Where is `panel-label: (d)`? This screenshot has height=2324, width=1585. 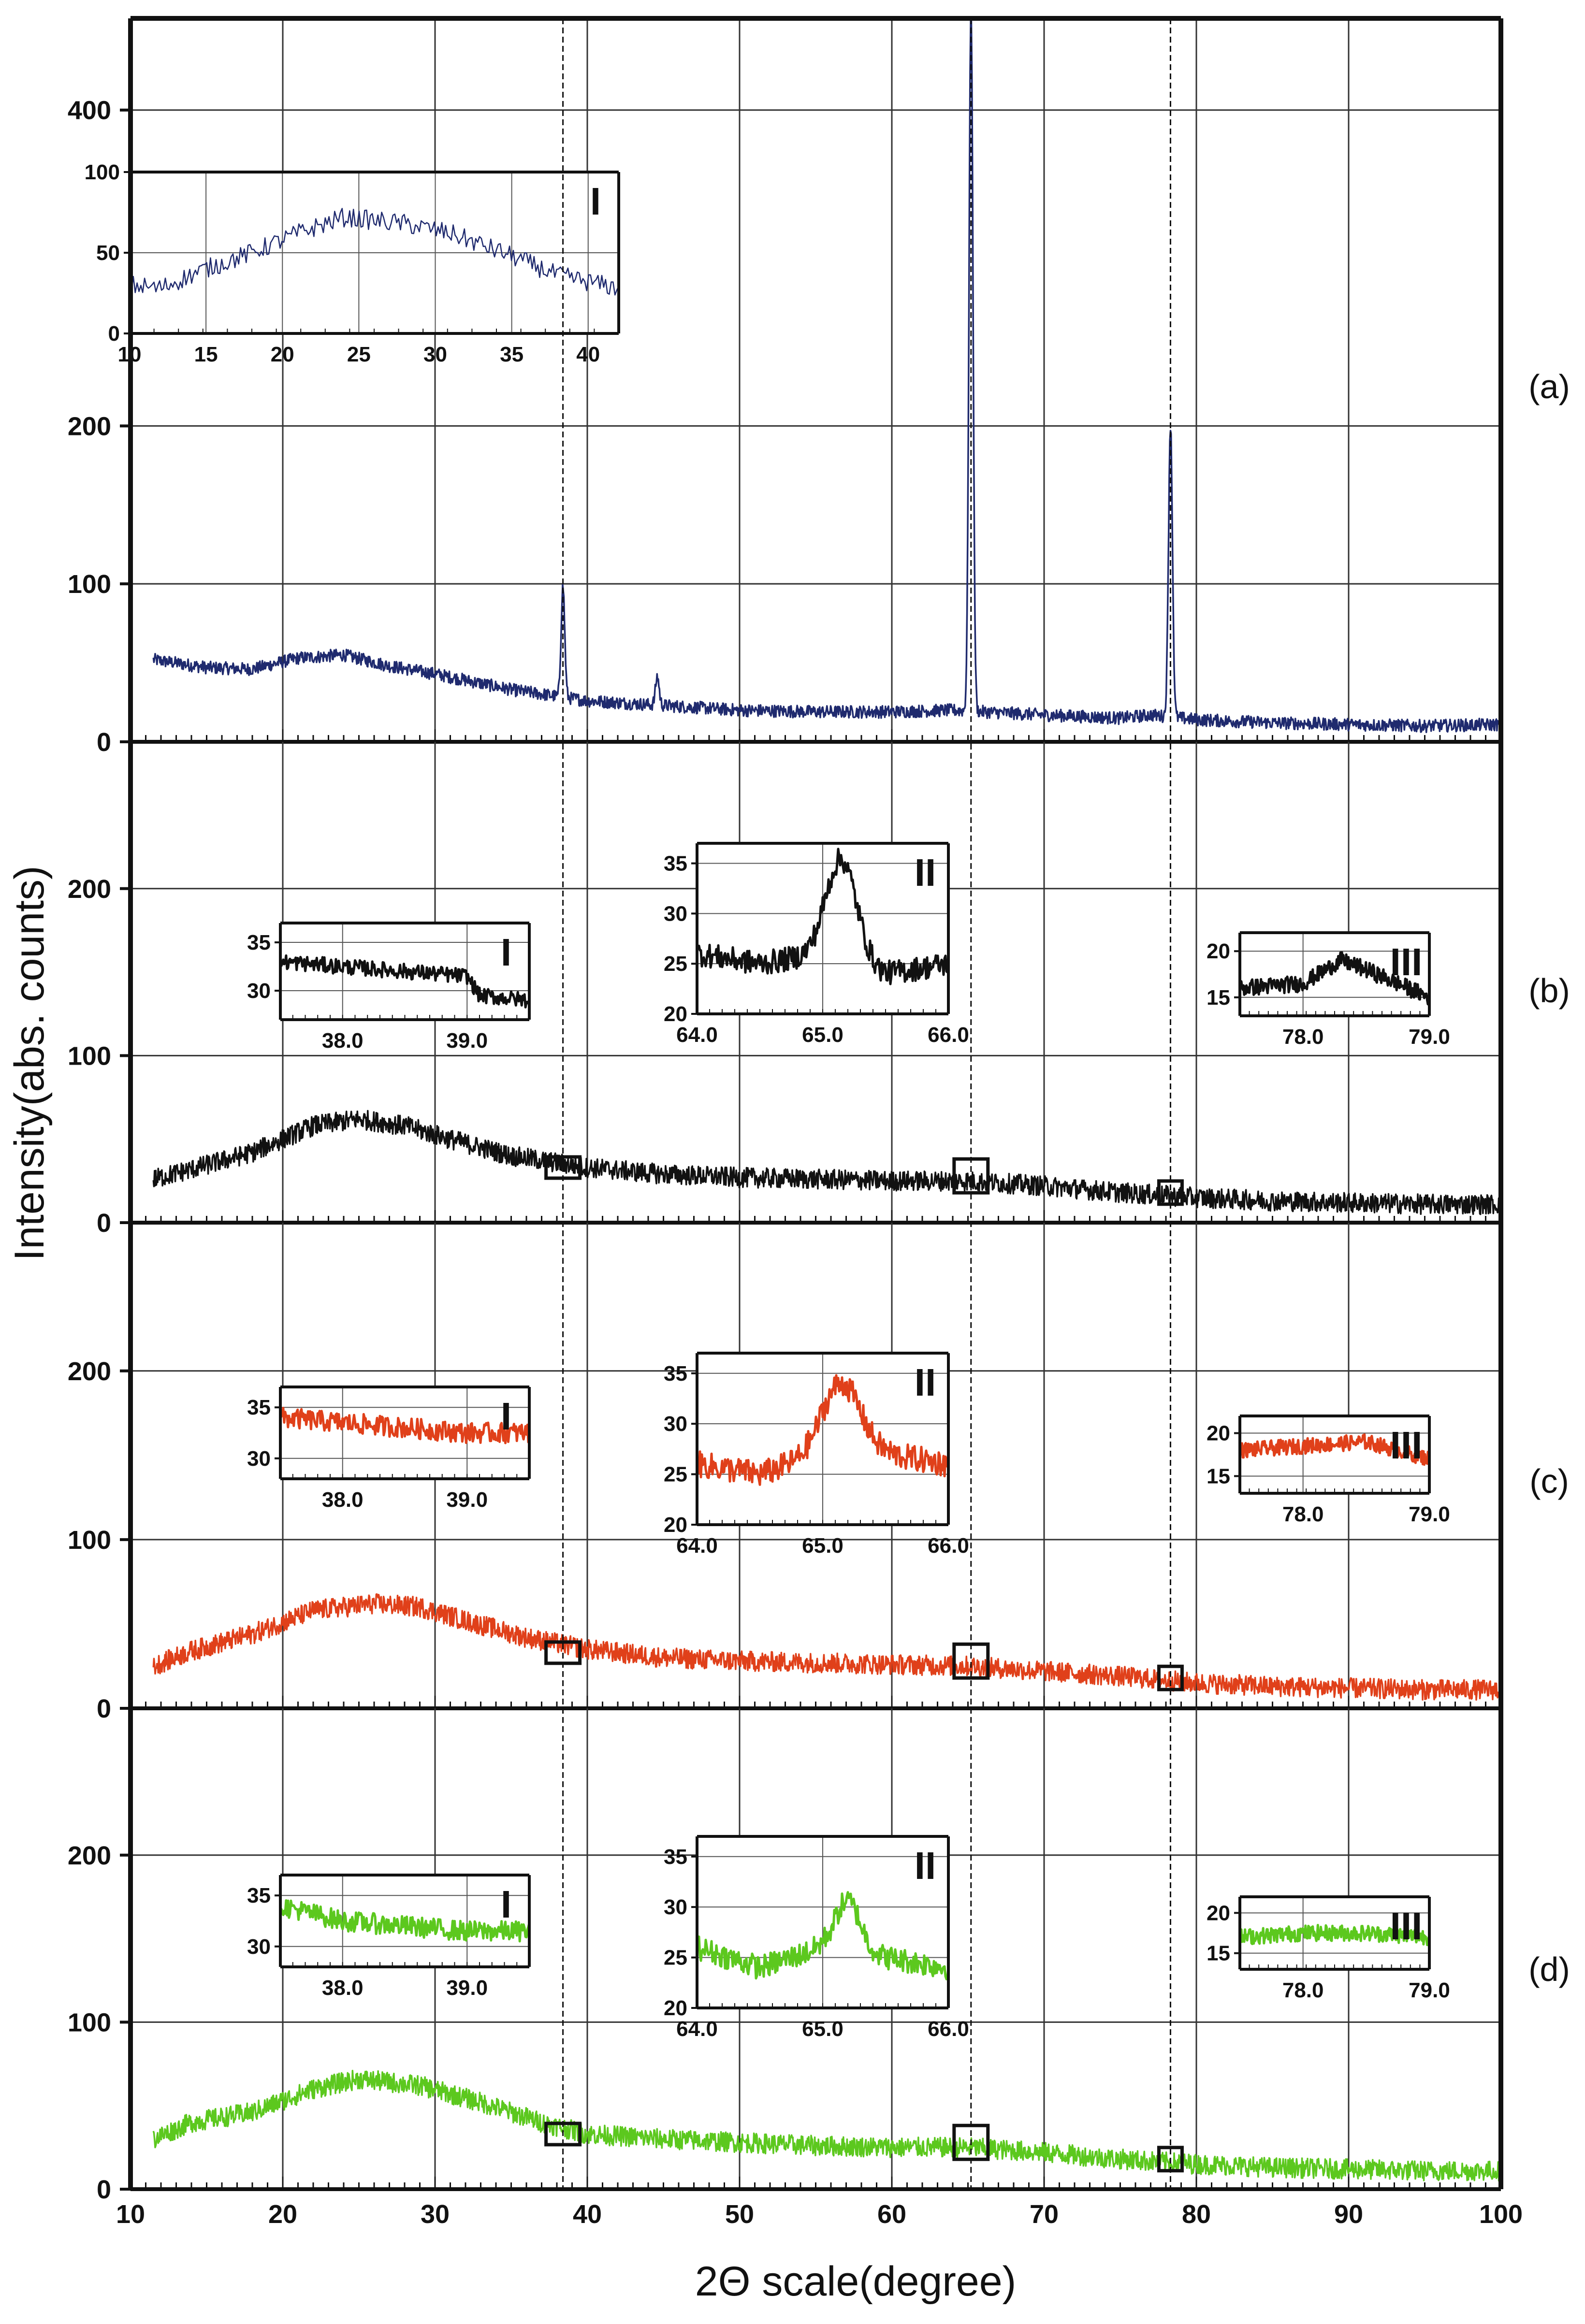 panel-label: (d) is located at coordinates (1549, 1969).